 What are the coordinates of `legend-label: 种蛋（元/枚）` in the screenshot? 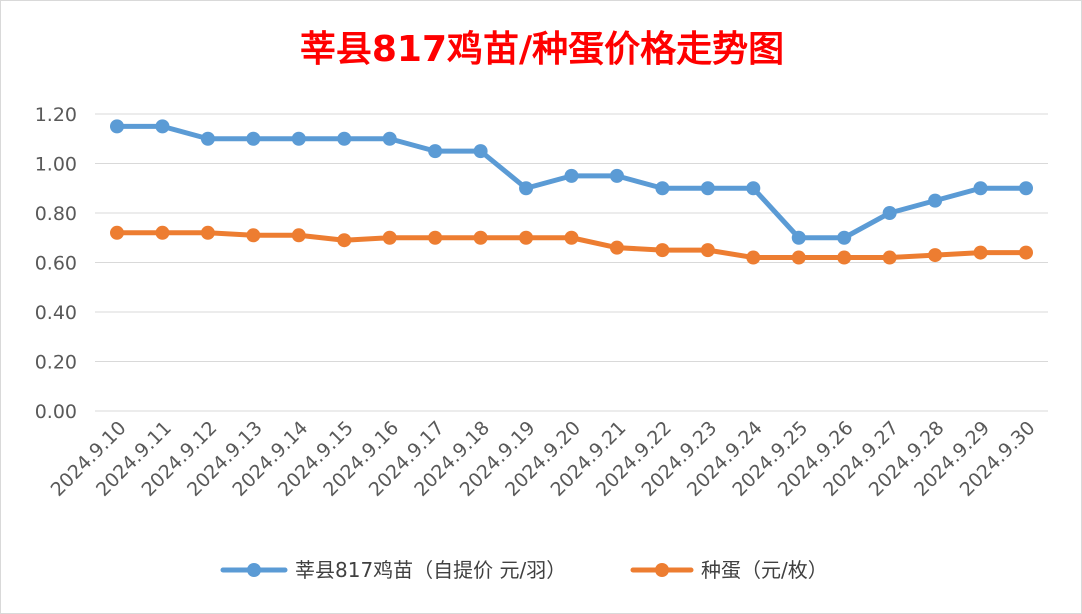 It's located at (764, 570).